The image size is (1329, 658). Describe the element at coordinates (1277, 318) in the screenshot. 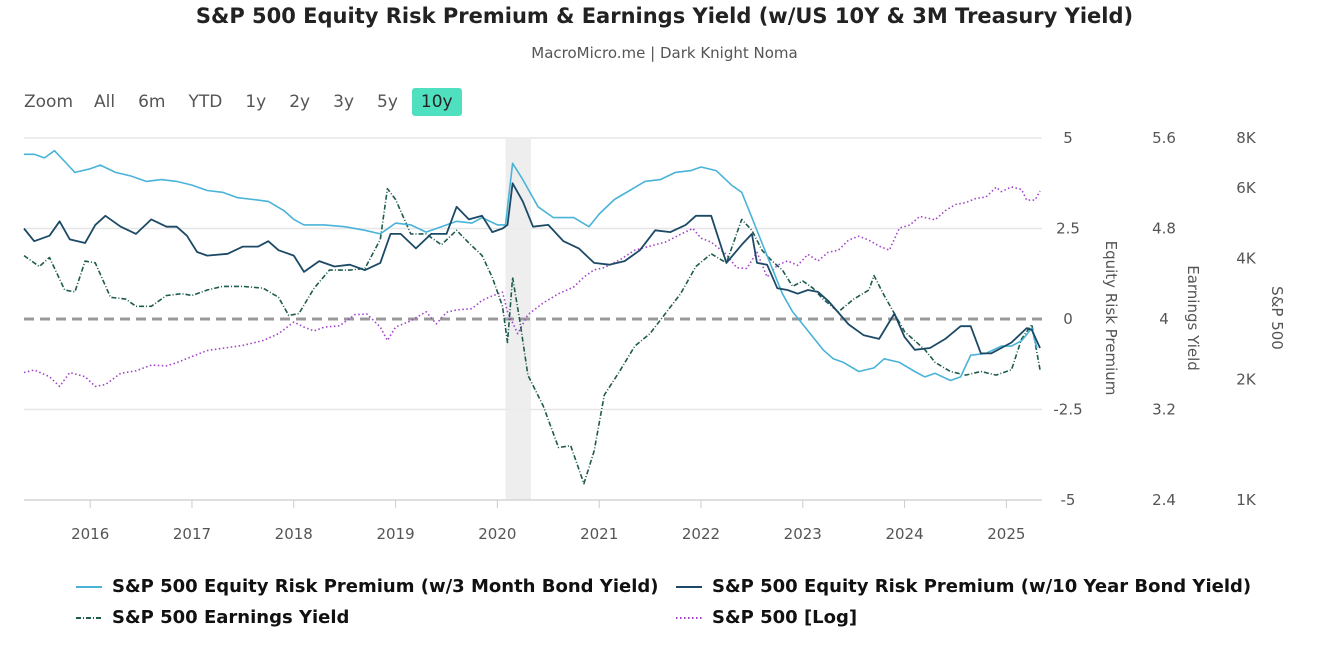

I see `y-axis-title-sp500: S&P 500` at that location.